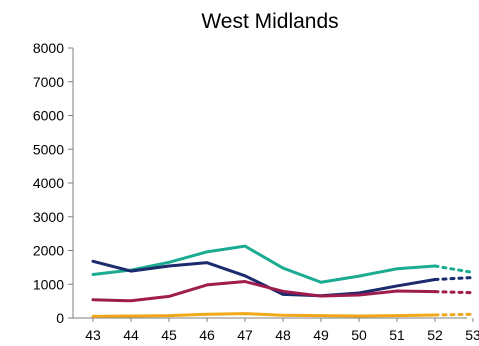  Describe the element at coordinates (48, 116) in the screenshot. I see `y-tick-label: 6000` at that location.